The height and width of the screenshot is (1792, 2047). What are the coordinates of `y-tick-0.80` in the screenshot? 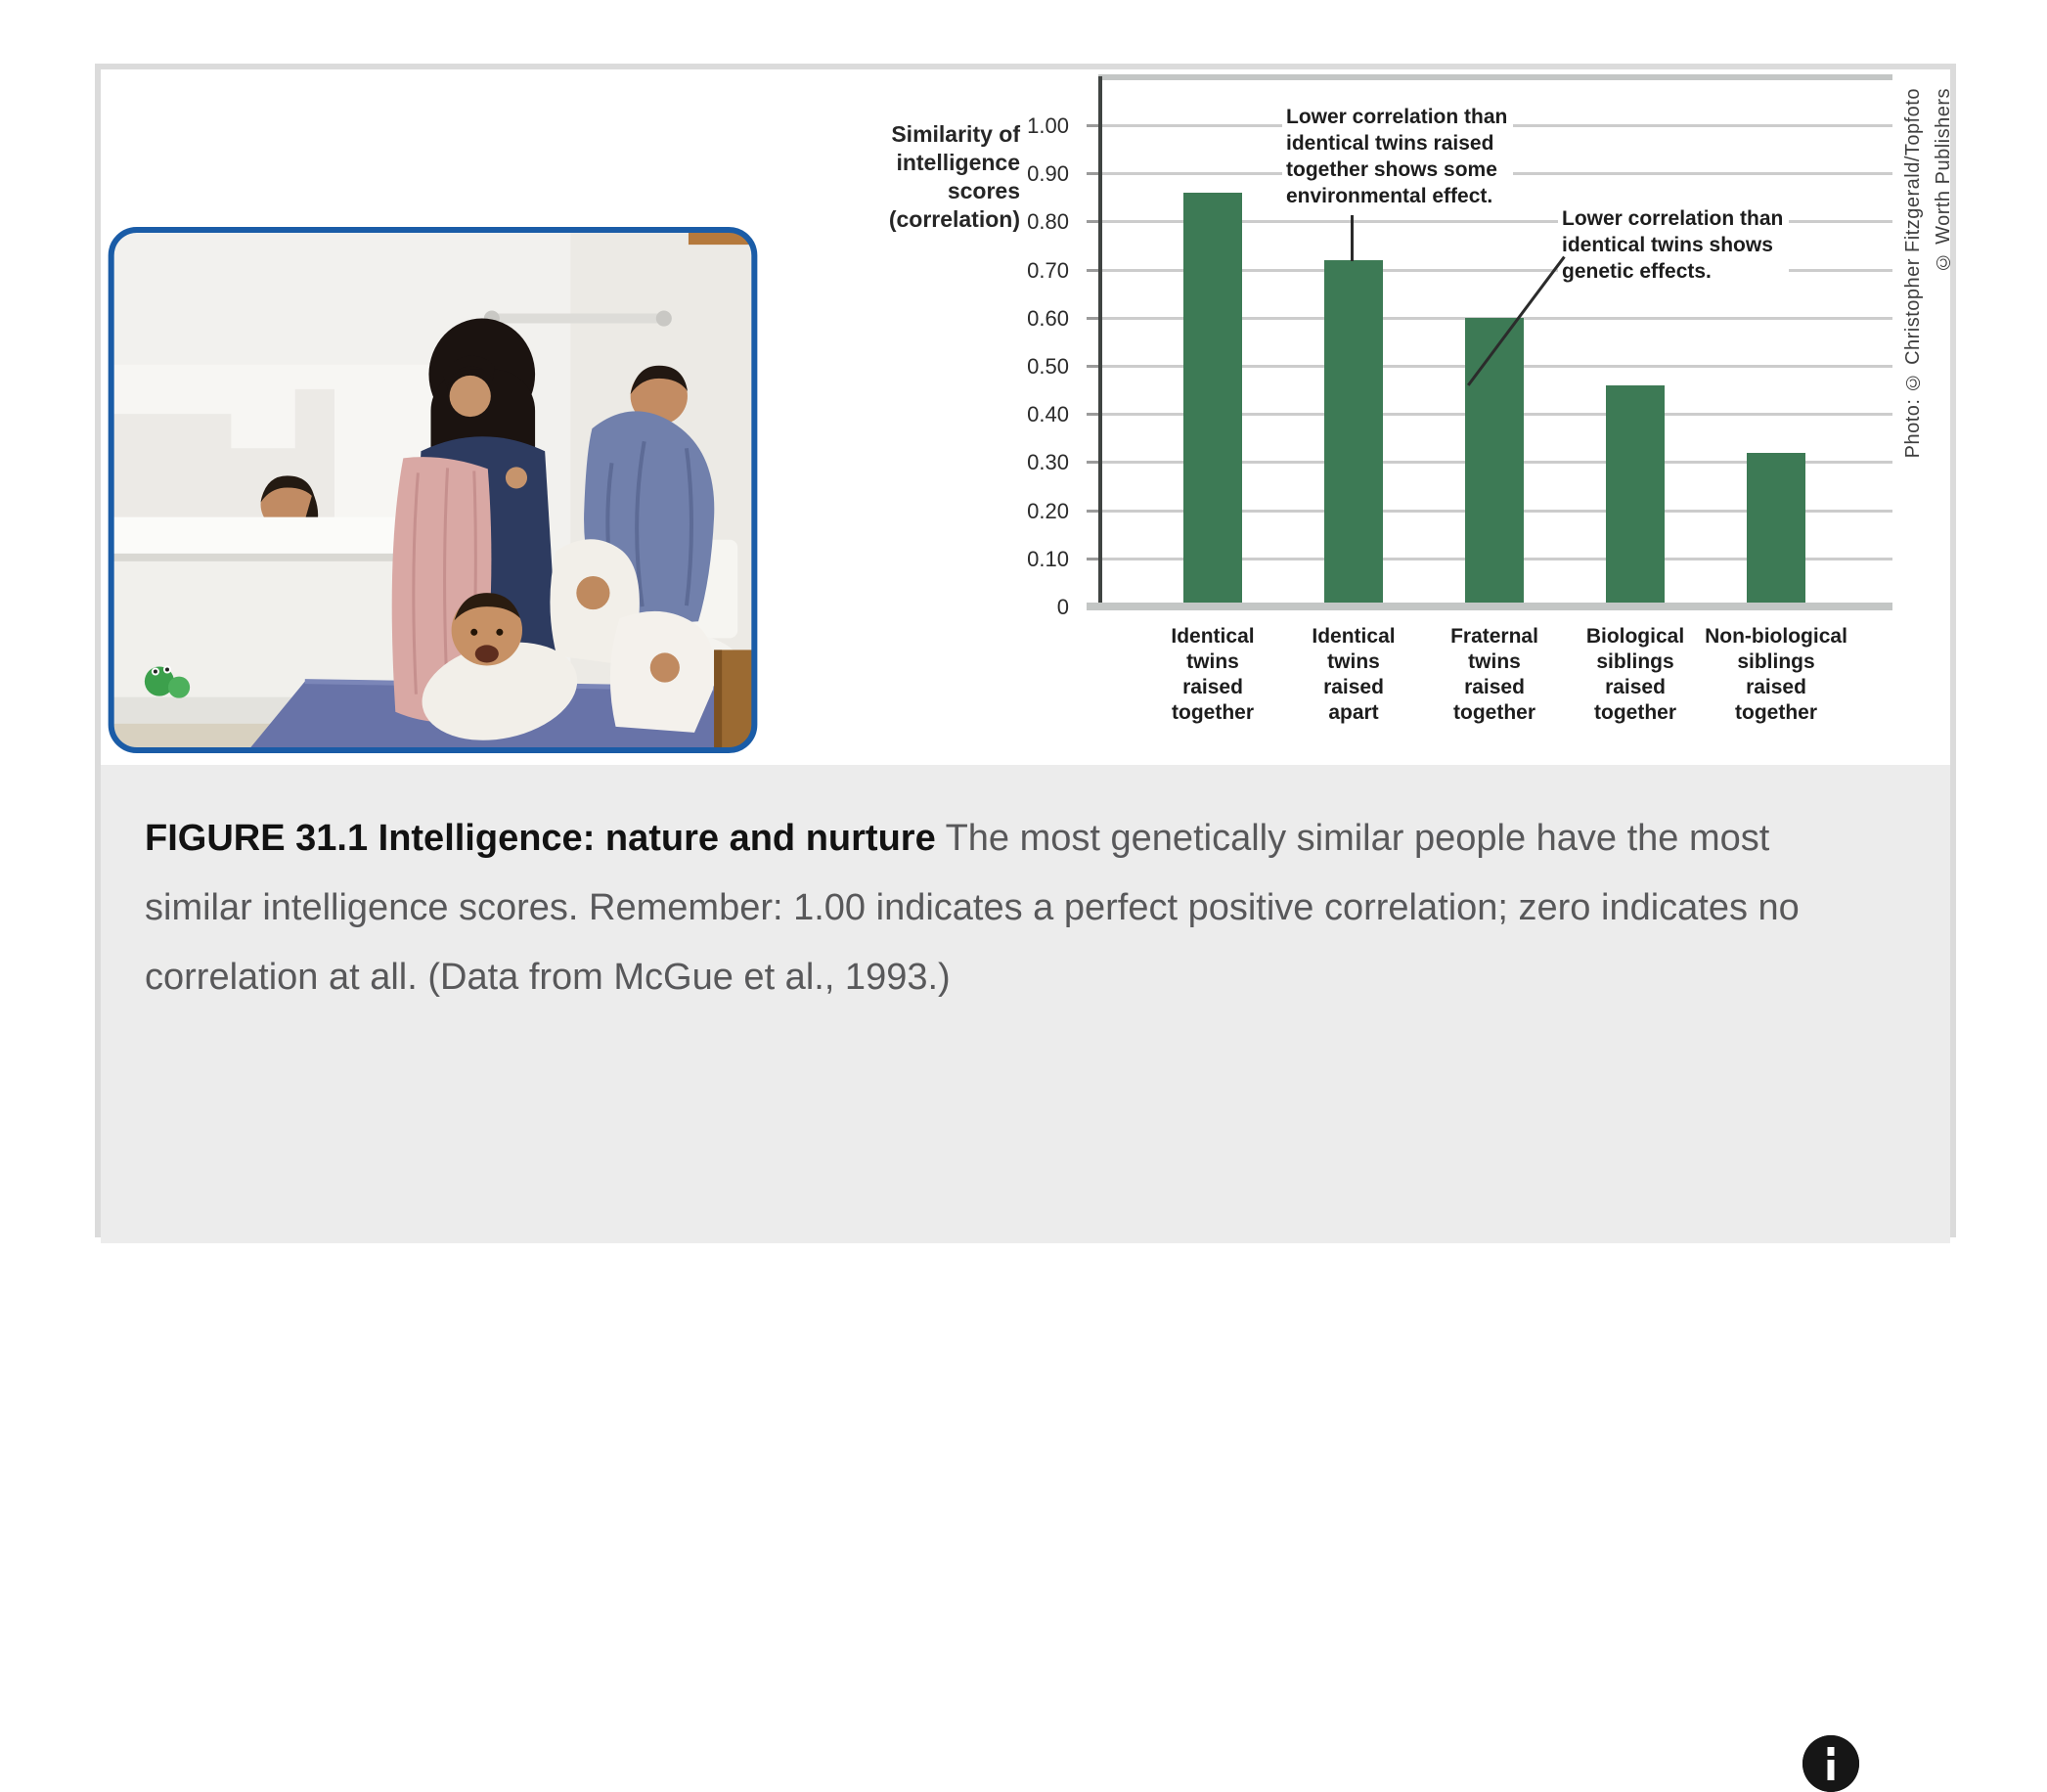 It's located at (1093, 222).